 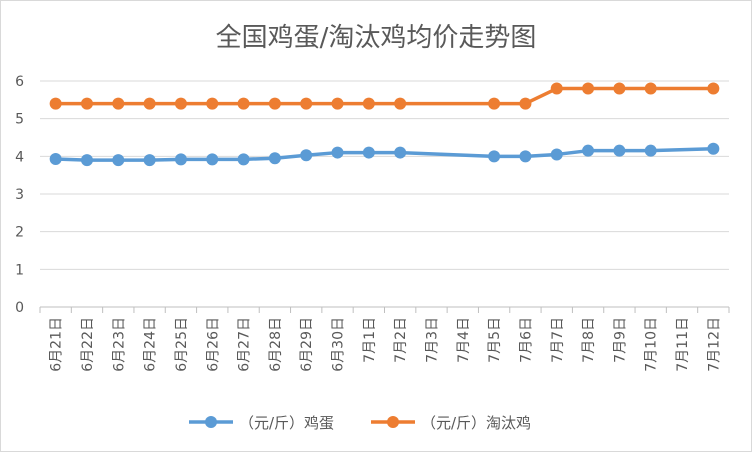 What do you see at coordinates (151, 344) in the screenshot?
I see `x-tick-label: 6月24日` at bounding box center [151, 344].